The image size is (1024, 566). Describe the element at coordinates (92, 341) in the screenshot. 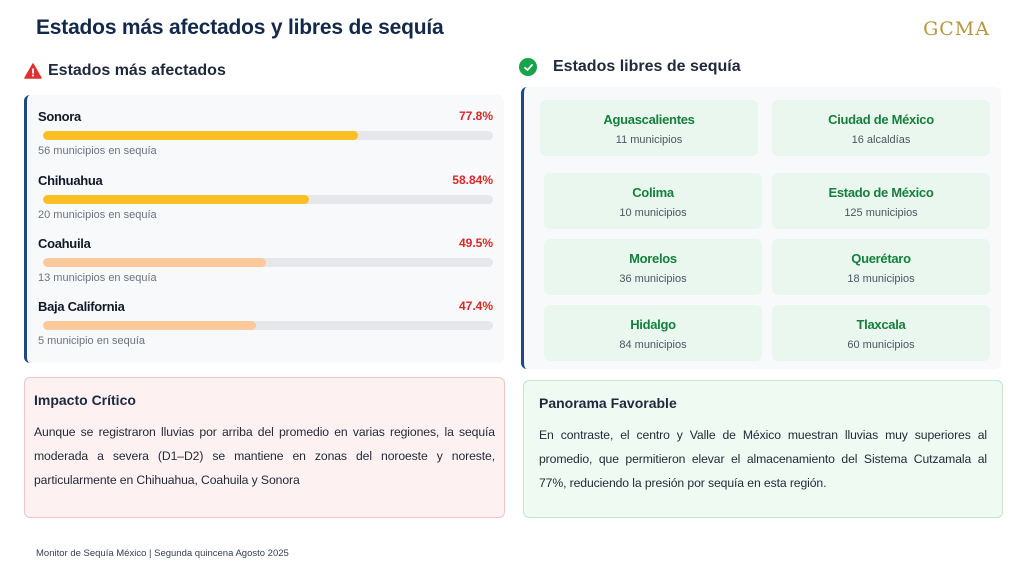

I see `state-municipalities: 5 municipio en sequía` at that location.